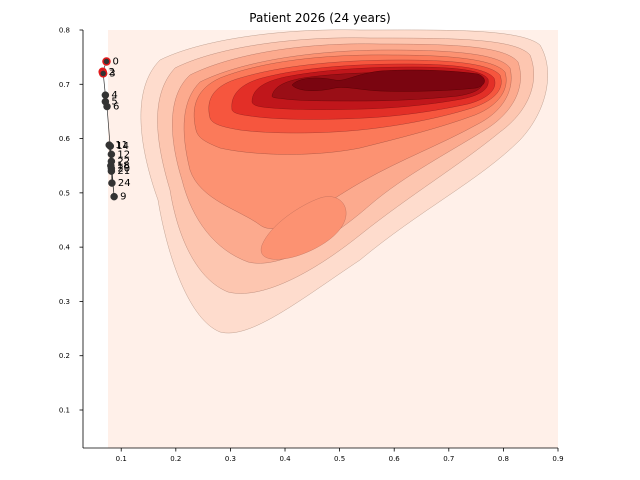 The height and width of the screenshot is (480, 640). I want to click on data-point-label: 14, so click(122, 146).